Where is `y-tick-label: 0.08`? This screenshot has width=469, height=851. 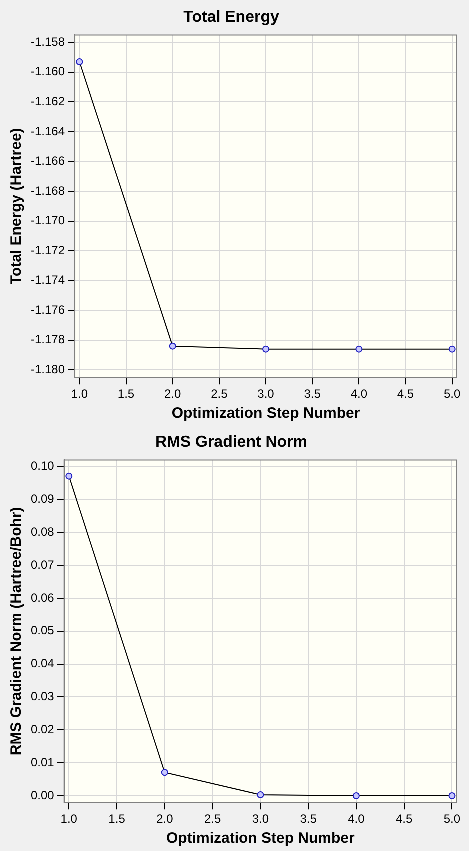
y-tick-label: 0.08 is located at coordinates (42, 531).